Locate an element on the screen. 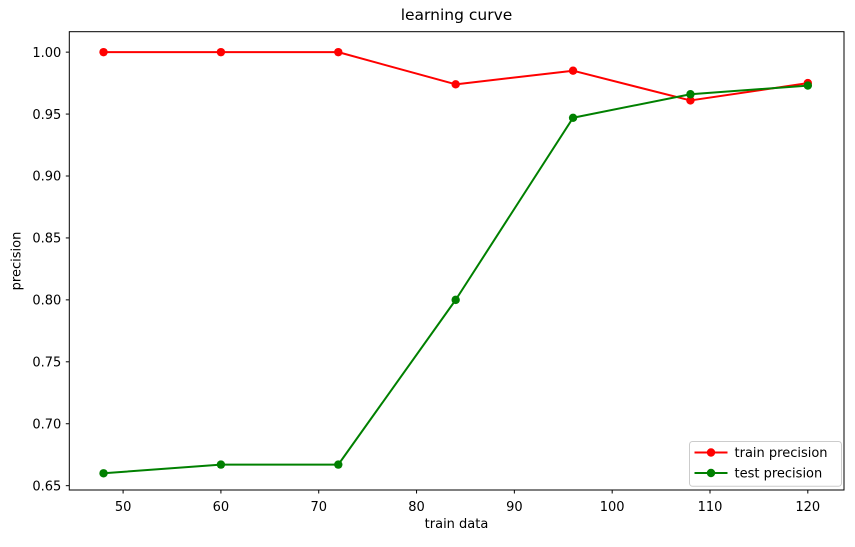 The width and height of the screenshot is (855, 547). x-tick-label: 50 is located at coordinates (123, 507).